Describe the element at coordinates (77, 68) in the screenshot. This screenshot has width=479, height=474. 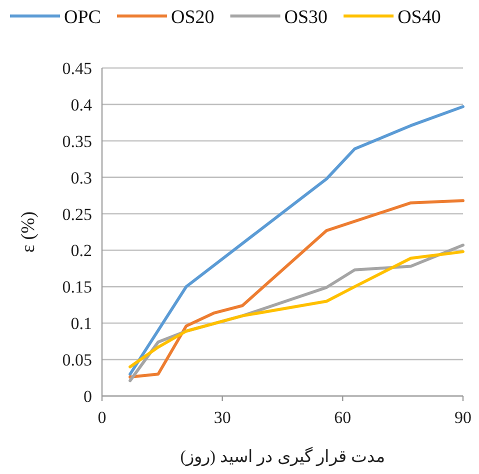
I see `y-tick-label: 0.45` at that location.